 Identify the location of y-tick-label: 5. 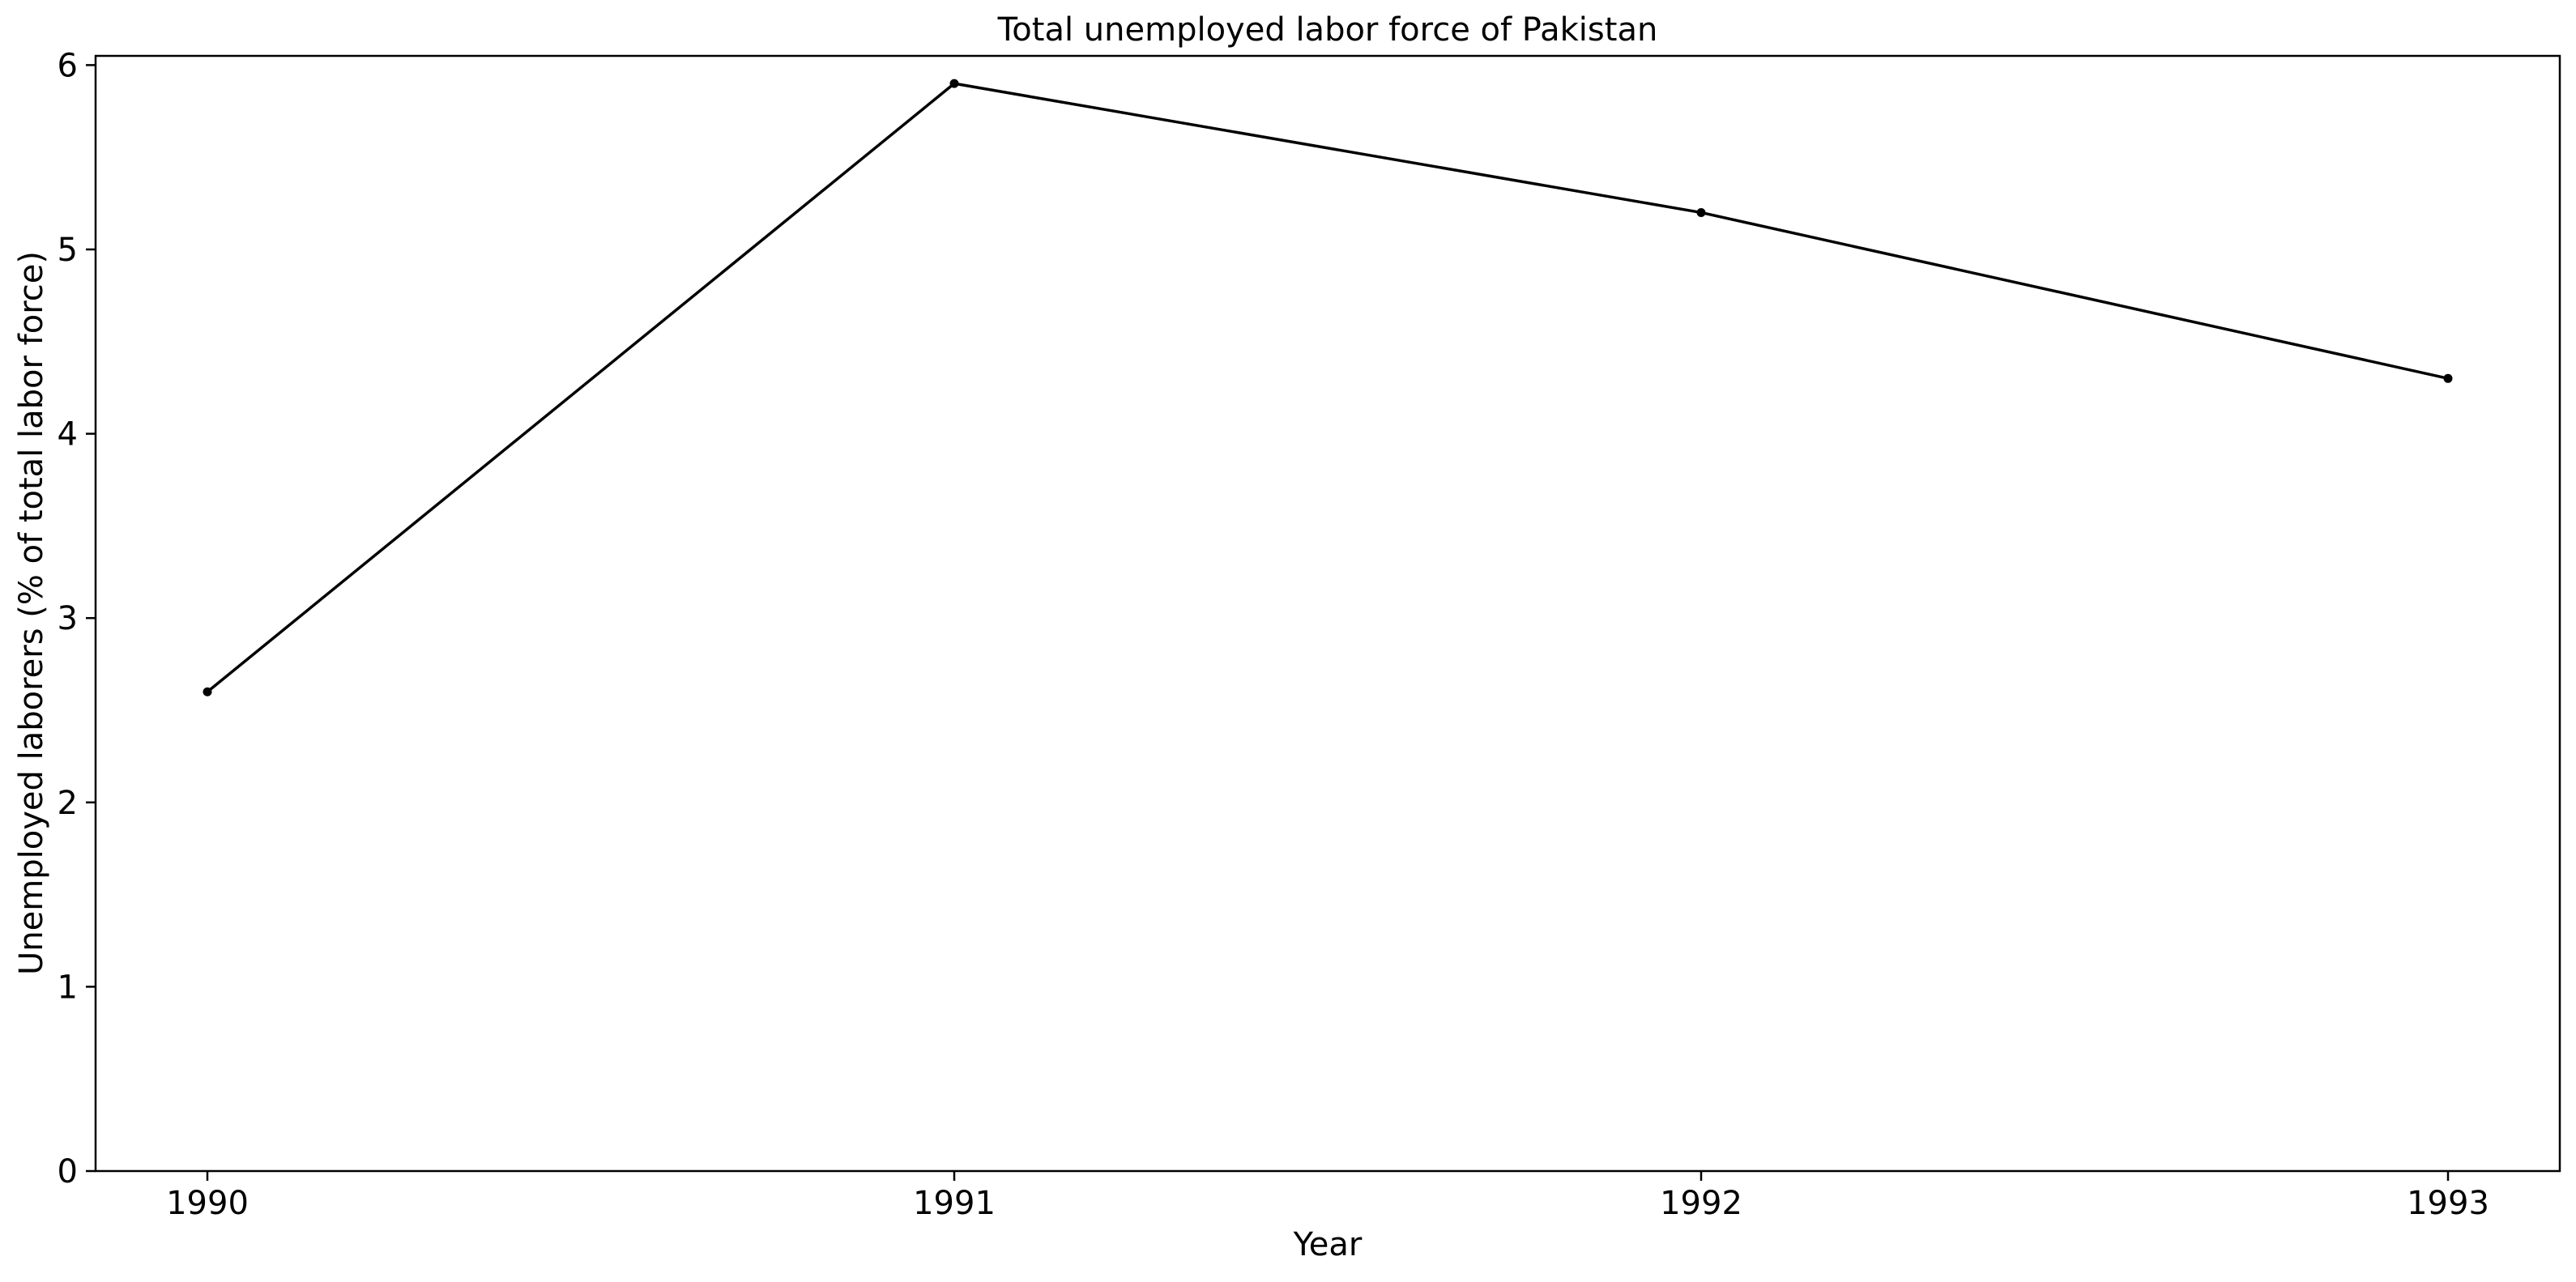
(68, 250).